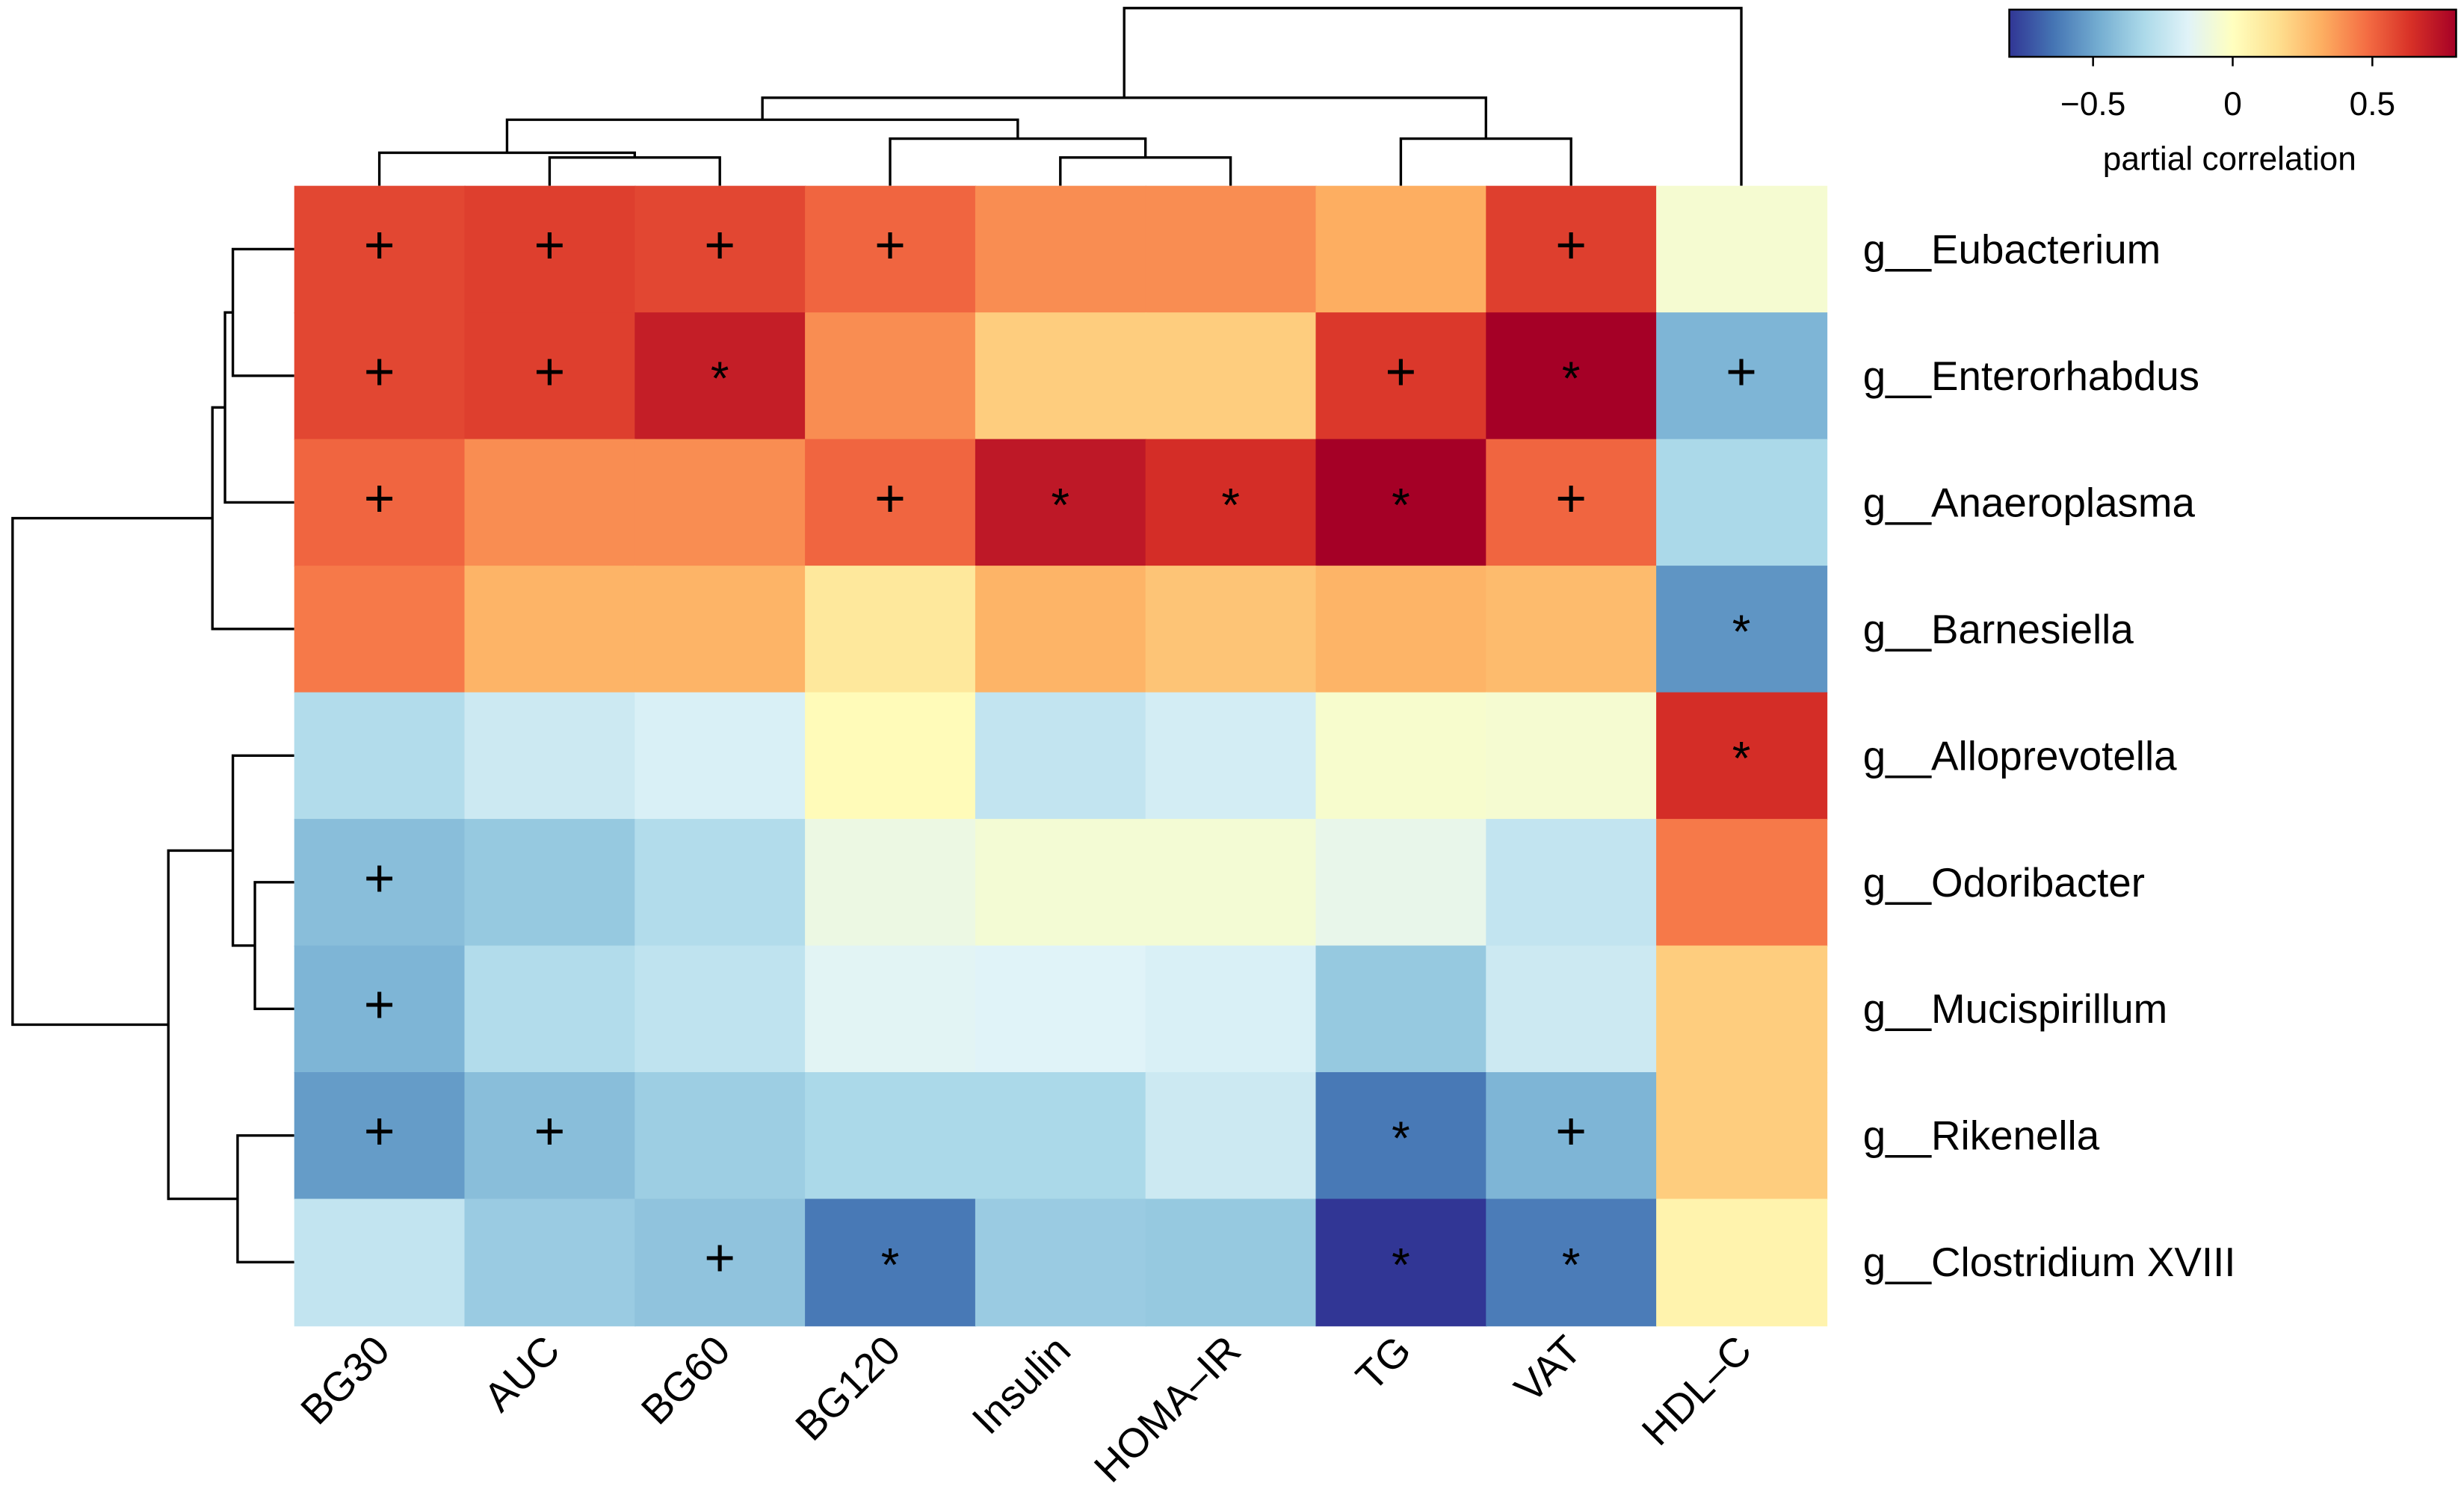  Describe the element at coordinates (379, 1132) in the screenshot. I see `significance-plus-g-rikenella-bg30: +` at that location.